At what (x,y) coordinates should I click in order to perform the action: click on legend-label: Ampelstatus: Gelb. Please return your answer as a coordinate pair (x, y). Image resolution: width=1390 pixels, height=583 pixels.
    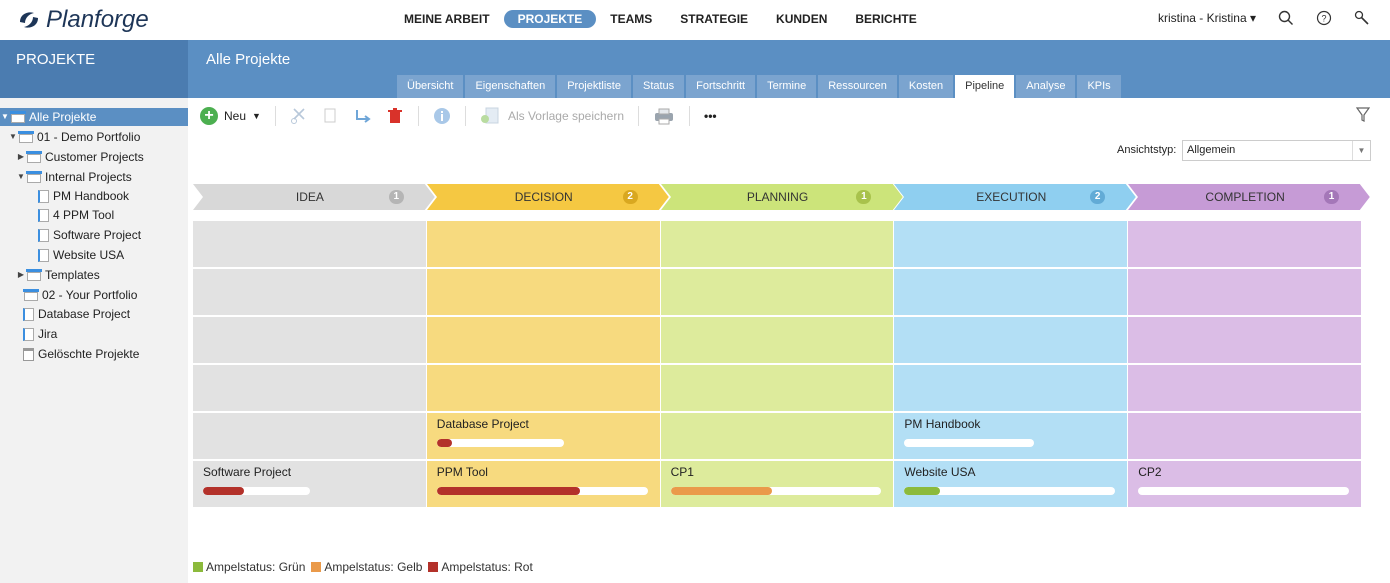
    Looking at the image, I should click on (373, 567).